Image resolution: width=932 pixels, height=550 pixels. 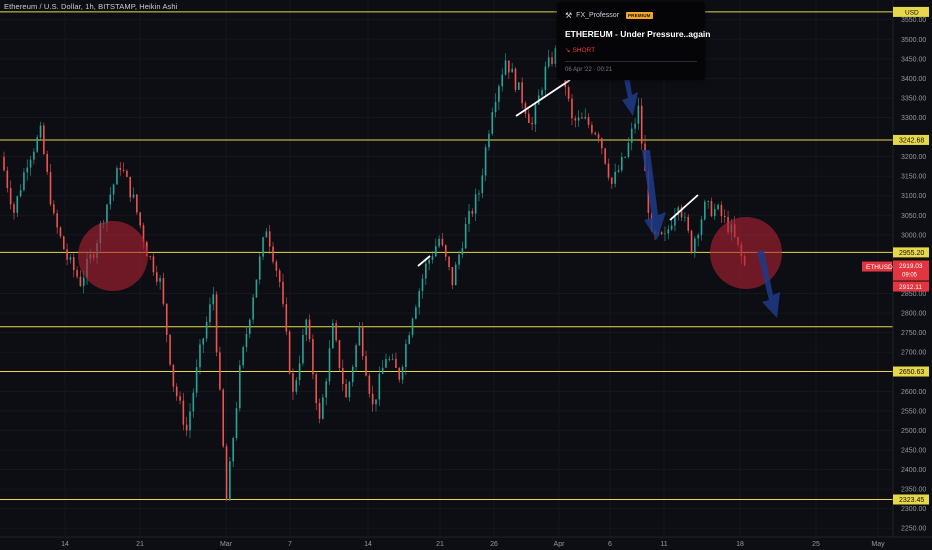 I want to click on time-label: 6, so click(x=610, y=544).